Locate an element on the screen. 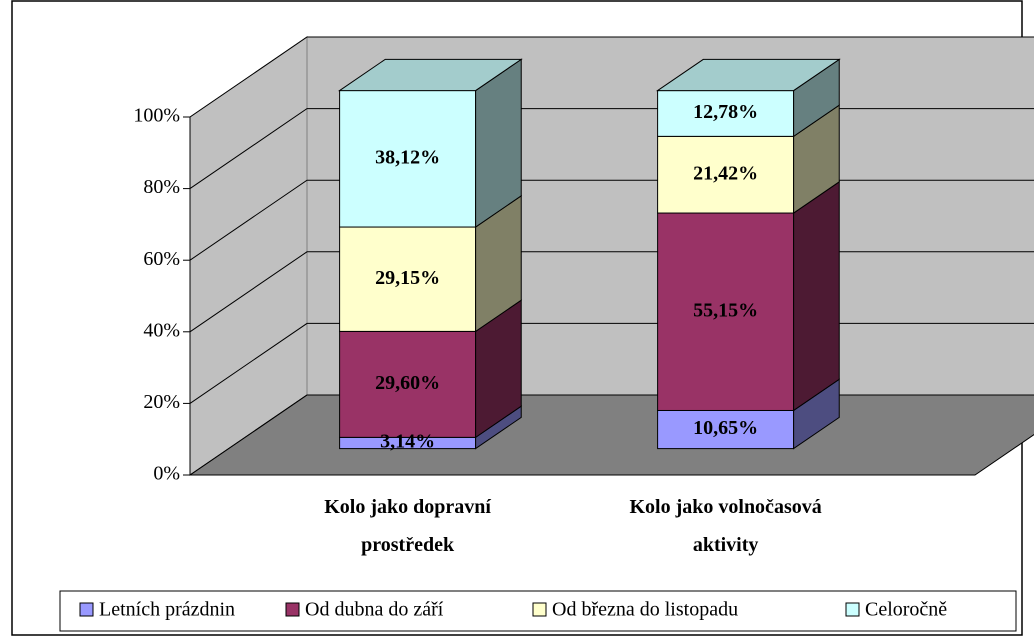 The width and height of the screenshot is (1034, 637). legend-label: Od března do listopadu is located at coordinates (645, 610).